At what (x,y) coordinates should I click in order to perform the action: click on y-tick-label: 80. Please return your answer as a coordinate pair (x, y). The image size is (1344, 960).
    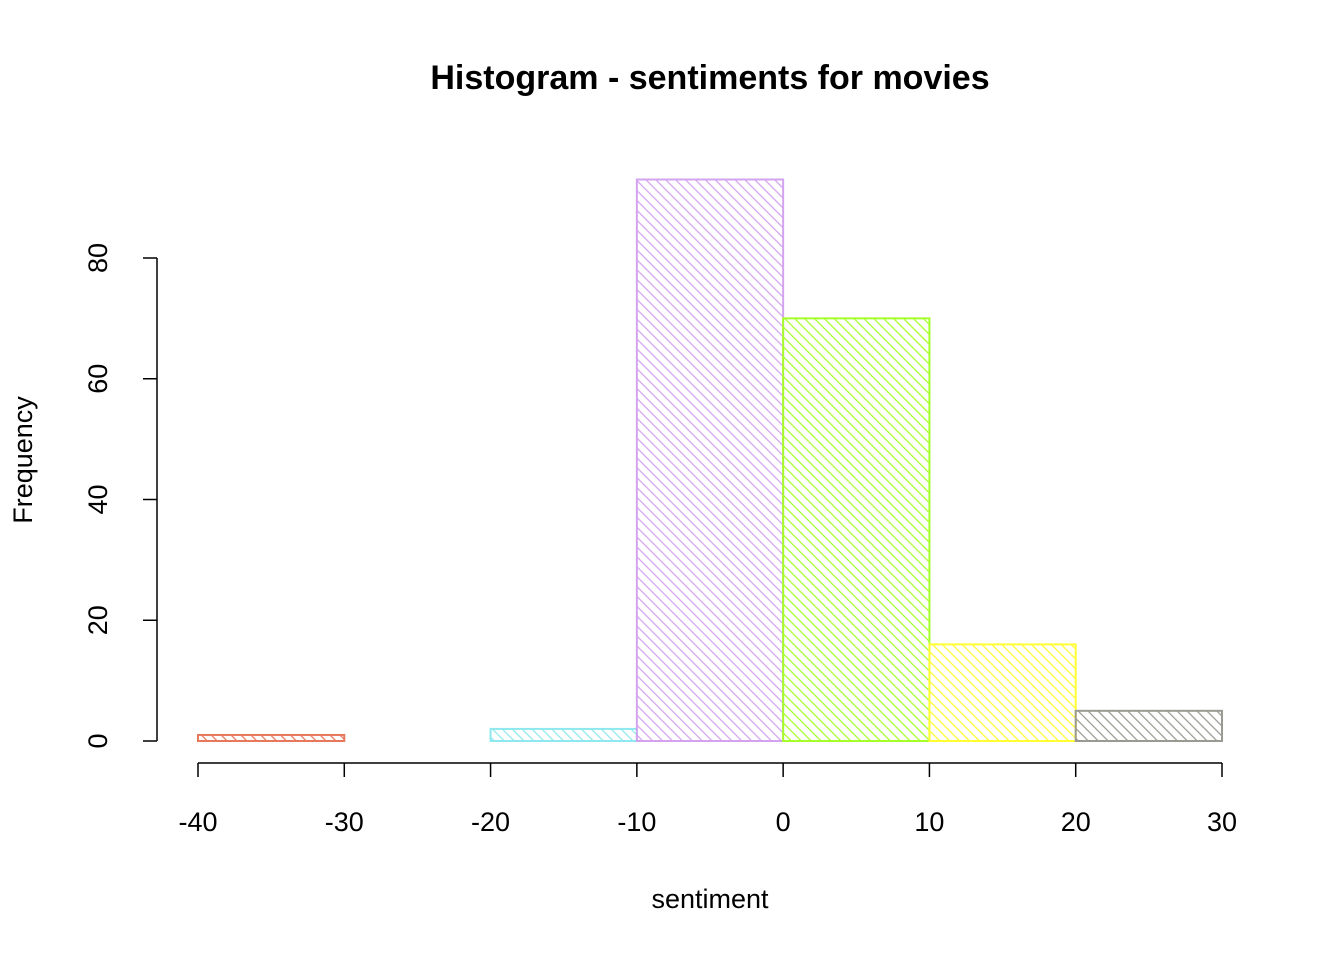
    Looking at the image, I should click on (98, 258).